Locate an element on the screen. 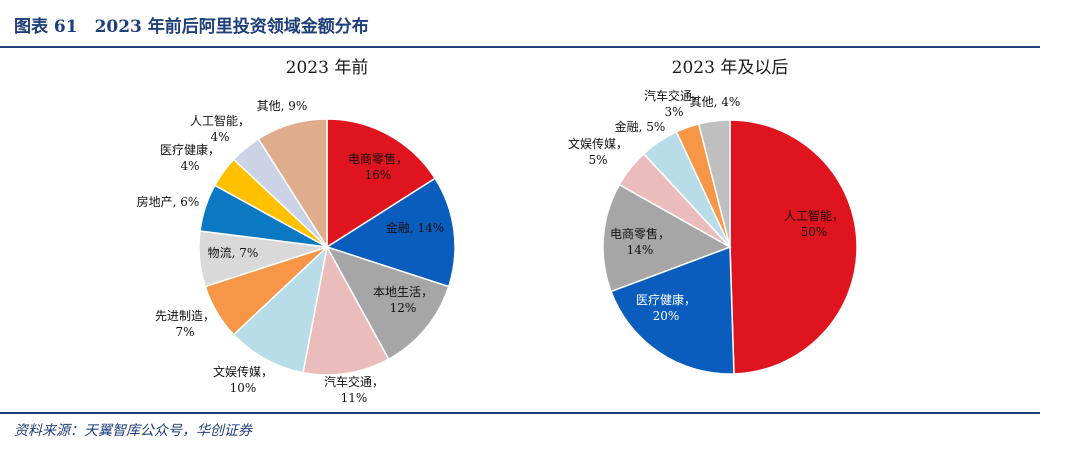 The image size is (1080, 450). slice-label: 电商零售， 16% is located at coordinates (378, 166).